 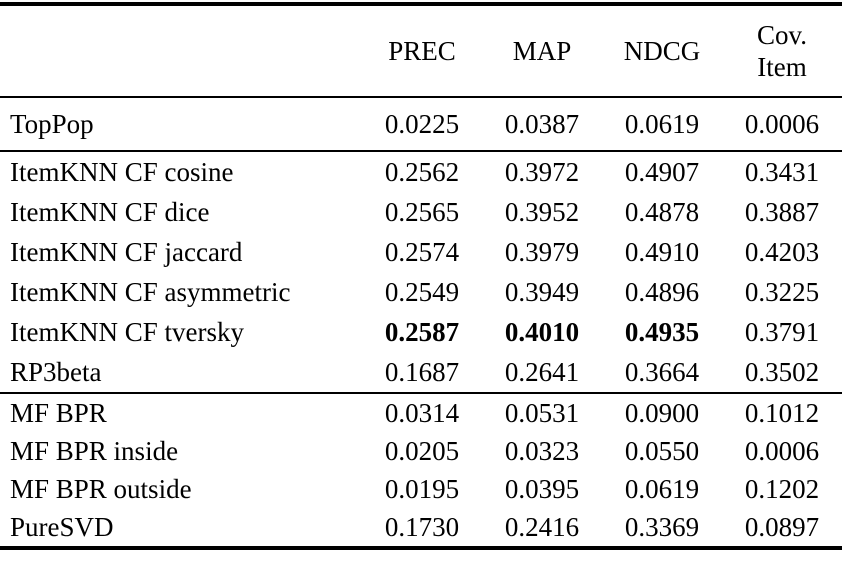 I want to click on cell-ndcg: 0.4896, so click(x=662, y=291).